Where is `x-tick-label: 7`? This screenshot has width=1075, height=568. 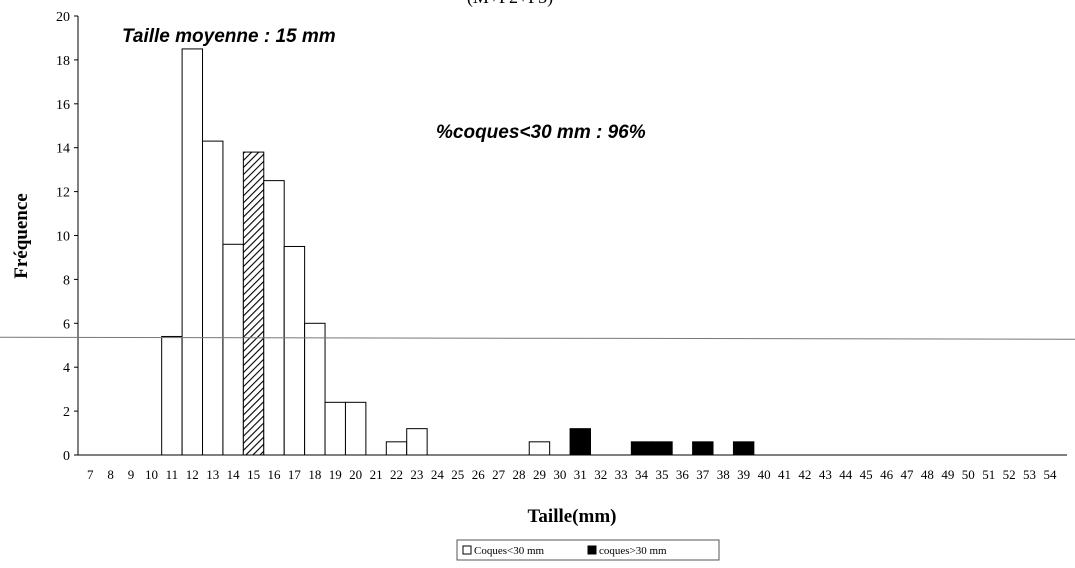 x-tick-label: 7 is located at coordinates (90, 474).